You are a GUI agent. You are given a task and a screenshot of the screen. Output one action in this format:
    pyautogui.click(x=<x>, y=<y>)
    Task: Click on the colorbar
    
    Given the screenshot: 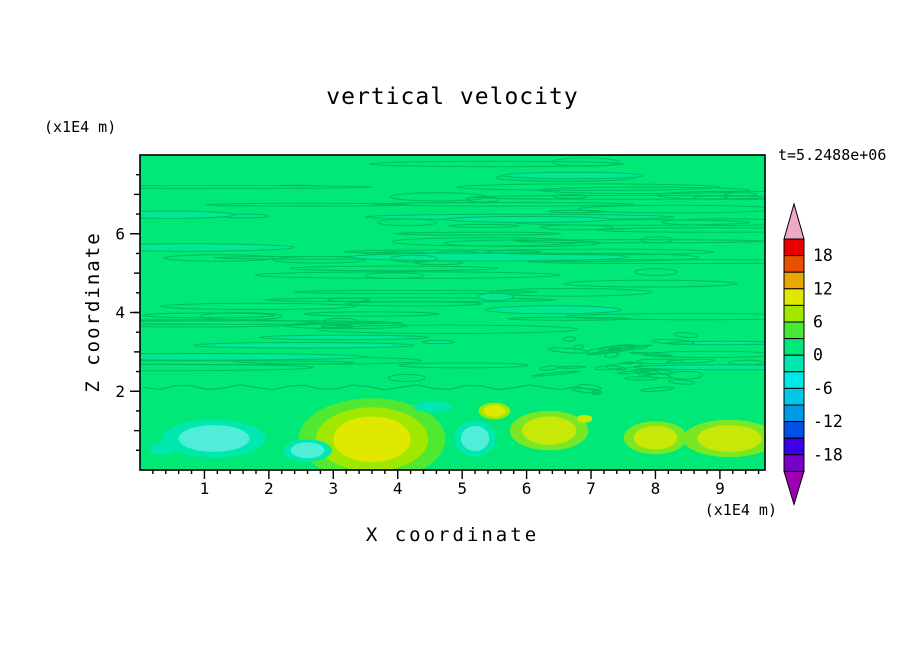 What is the action you would take?
    pyautogui.click(x=794, y=354)
    